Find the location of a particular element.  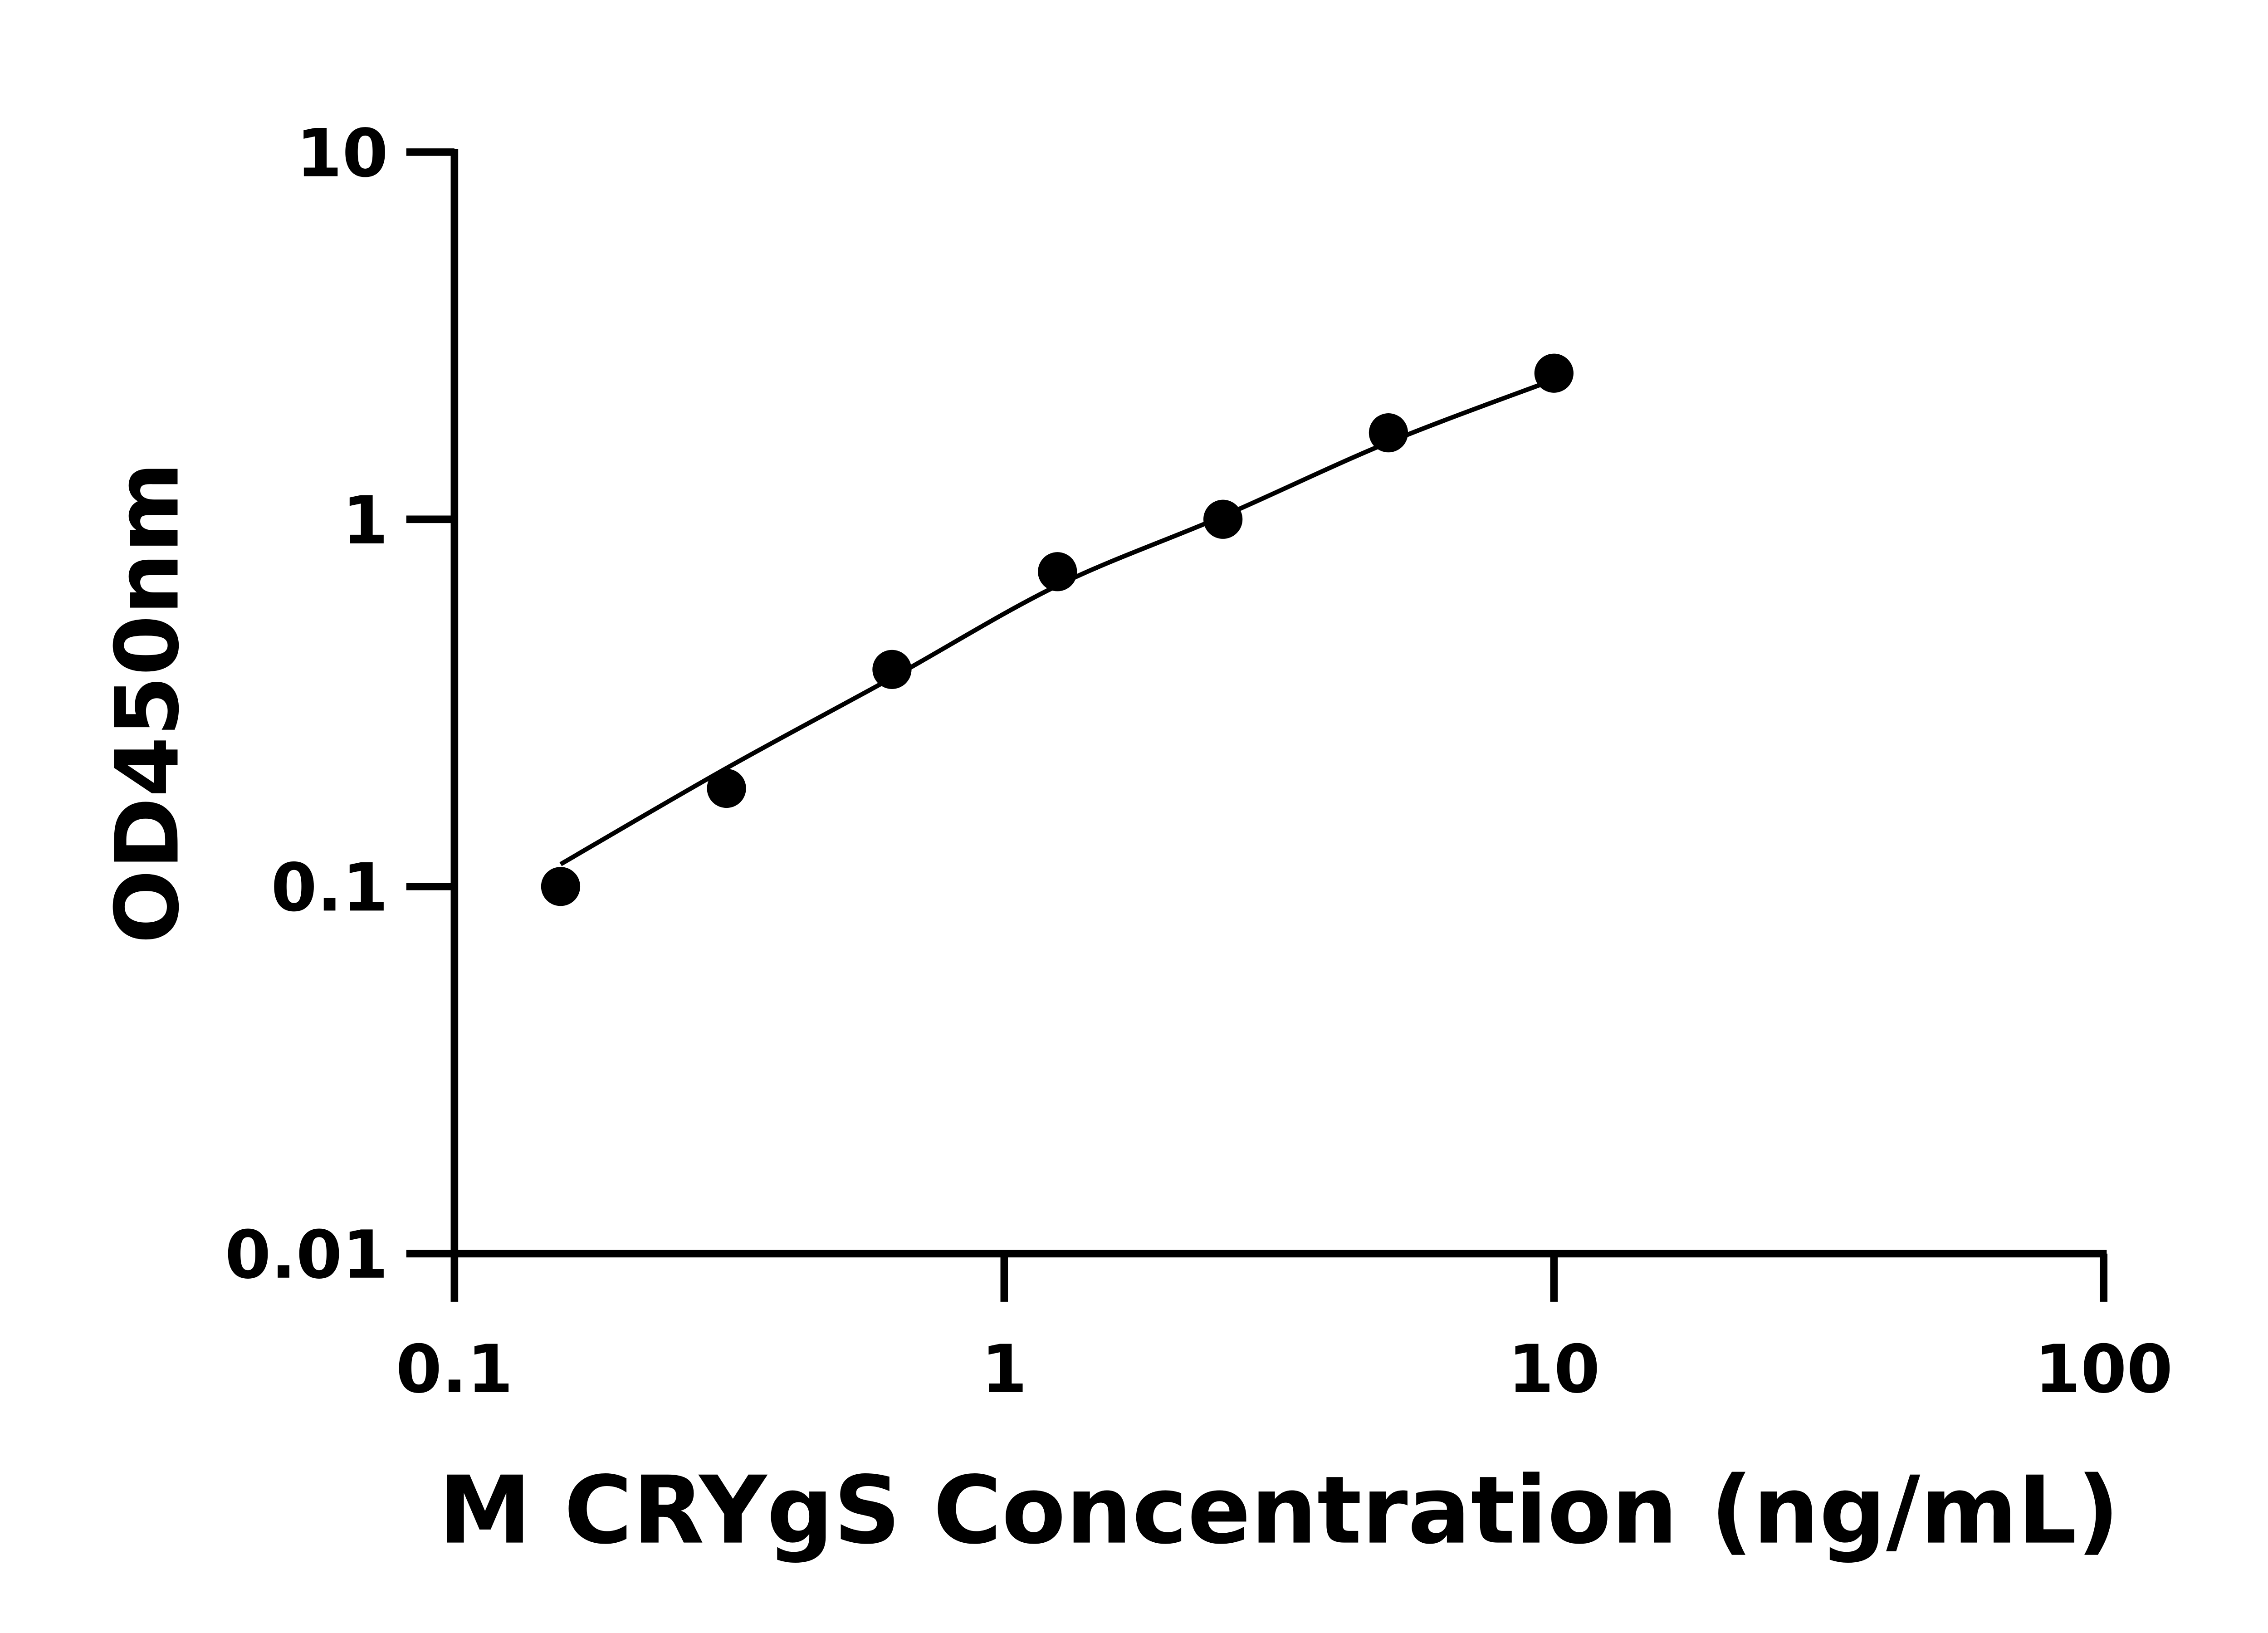

y-tick-label: 0.1 is located at coordinates (330, 888).